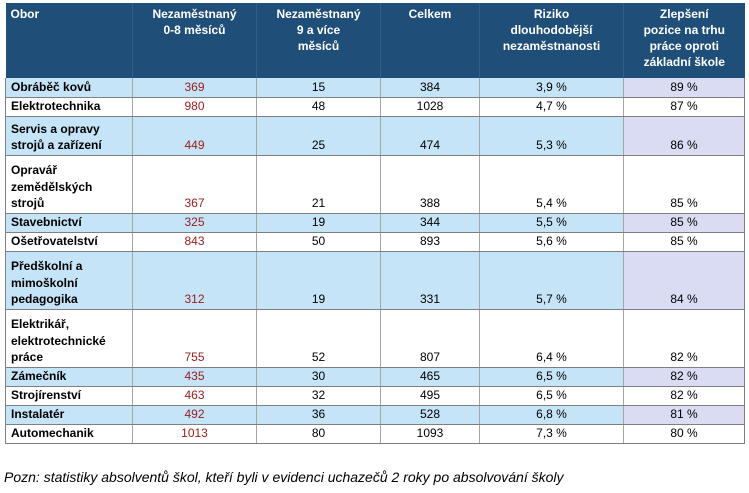 The width and height of the screenshot is (749, 493). I want to click on header-riziko: Riziko dlouhodobější nezaměstnanosti, so click(551, 40).